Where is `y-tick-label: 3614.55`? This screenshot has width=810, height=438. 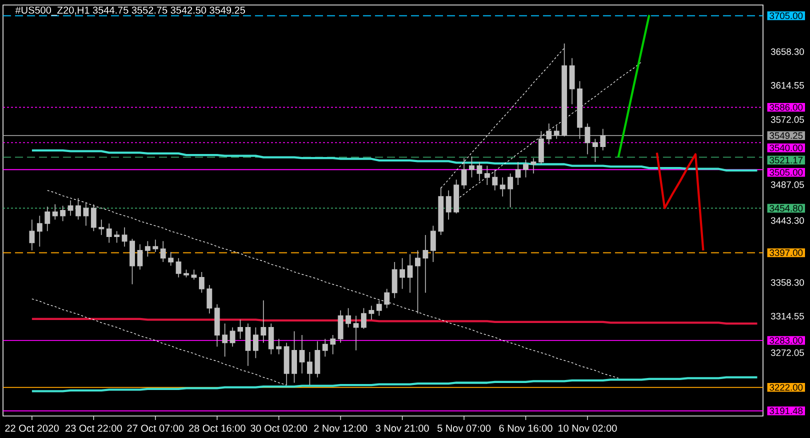
y-tick-label: 3614.55 is located at coordinates (787, 85).